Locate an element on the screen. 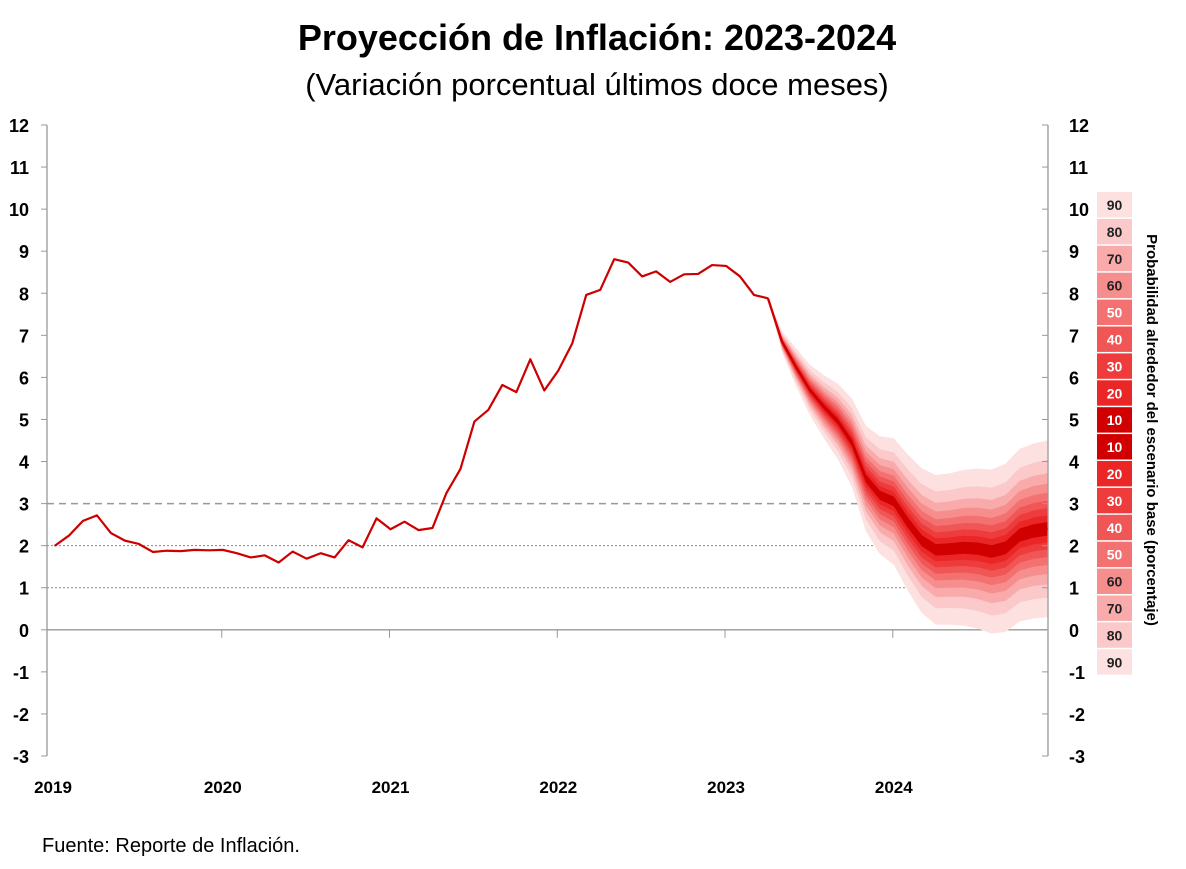  right-tick-label: 9 is located at coordinates (1074, 252).